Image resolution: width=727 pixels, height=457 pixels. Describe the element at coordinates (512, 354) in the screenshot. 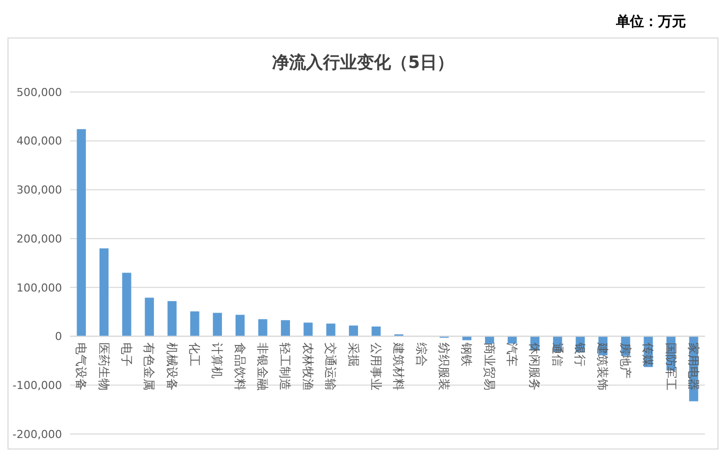

I see `x-tick-label: 汽车` at that location.